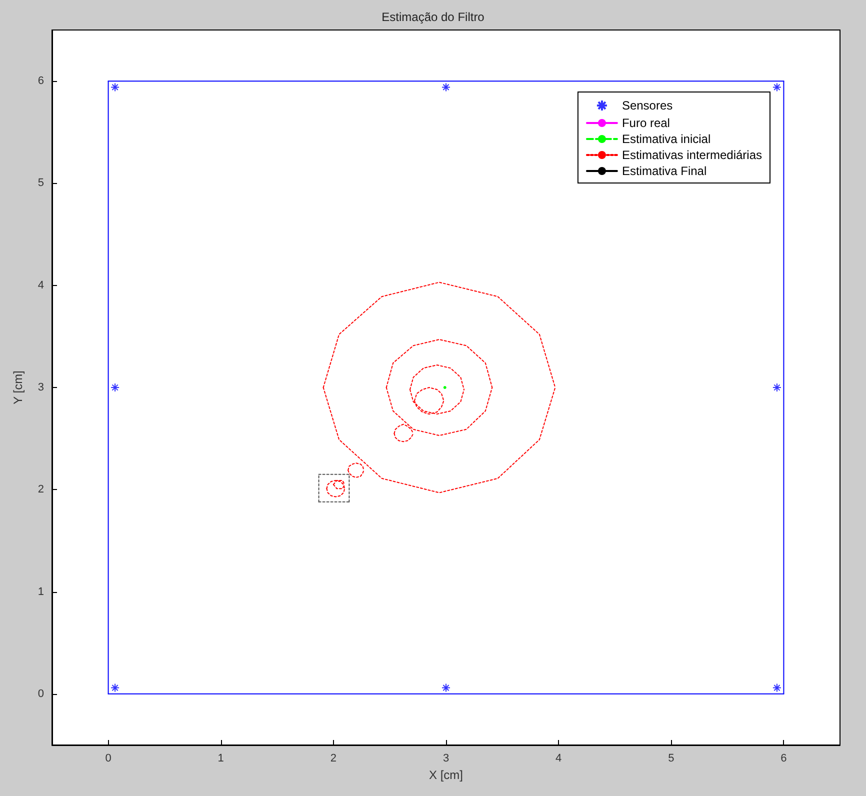 Image resolution: width=866 pixels, height=796 pixels. Describe the element at coordinates (666, 139) in the screenshot. I see `legend-label: Estimativa inicial` at that location.